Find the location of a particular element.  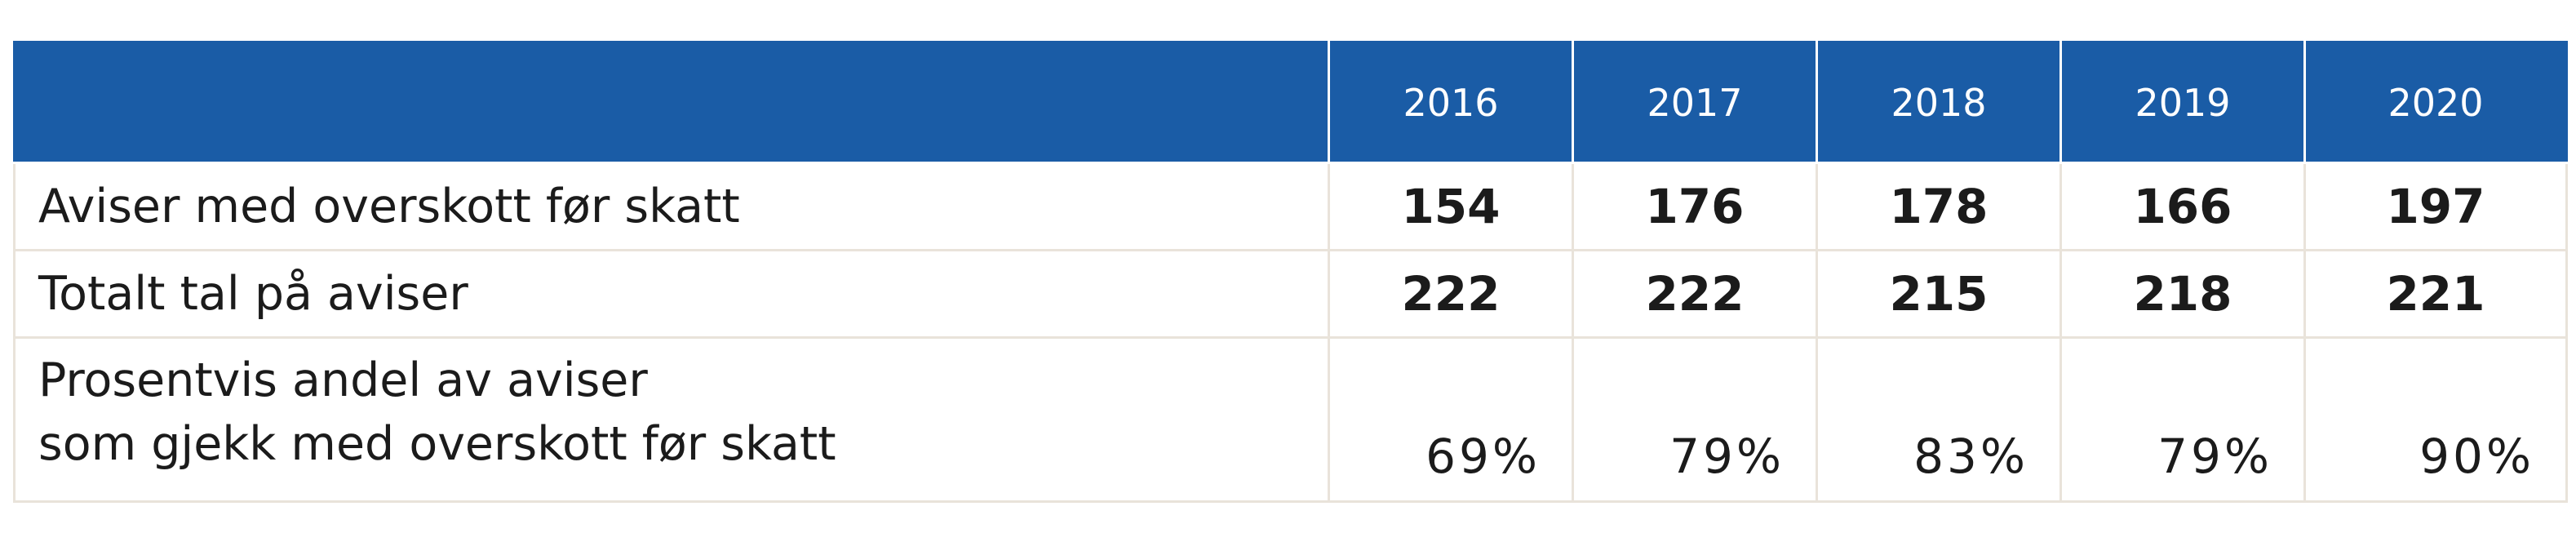

year-header: 2019 is located at coordinates (2182, 102).